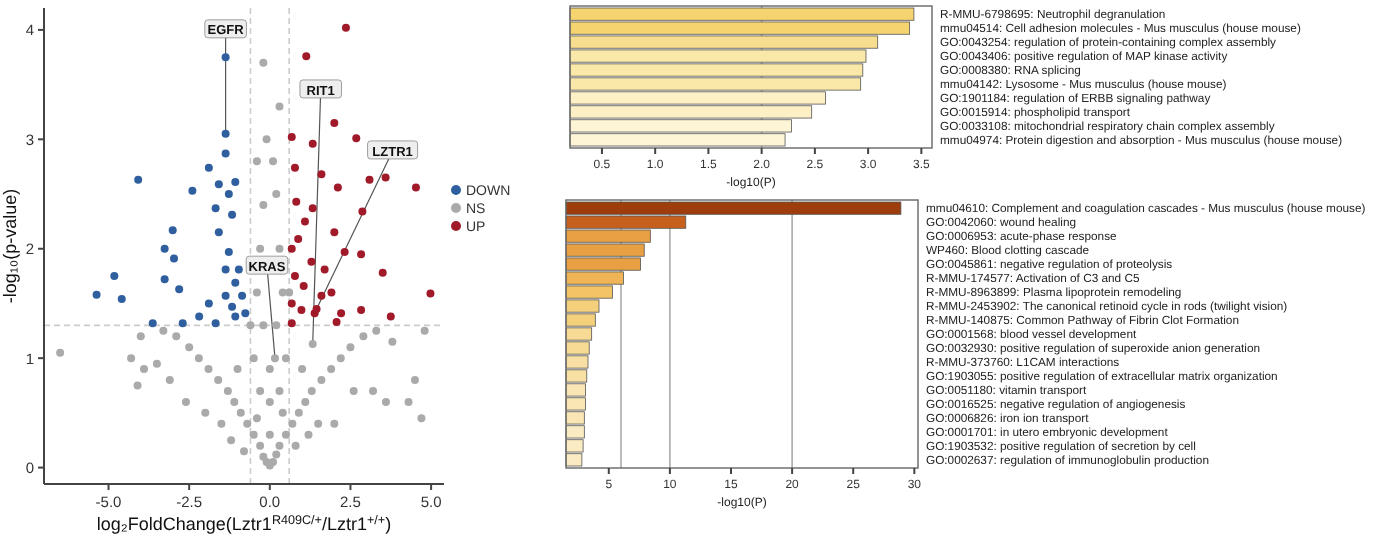 The image size is (1400, 538). I want to click on y-axis-title: -log₁₀(p-value), so click(10, 246).